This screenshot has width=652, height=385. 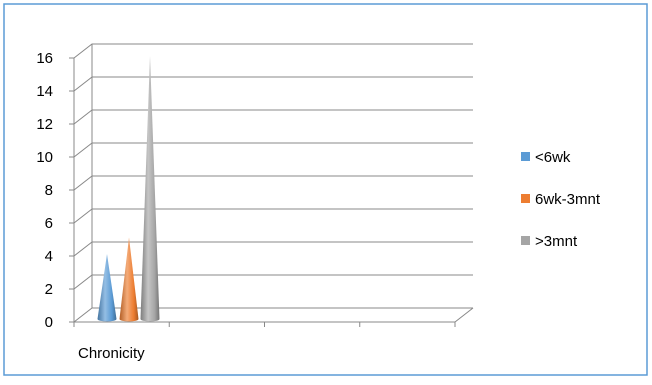 What do you see at coordinates (44, 58) in the screenshot?
I see `y-tick-label: 16` at bounding box center [44, 58].